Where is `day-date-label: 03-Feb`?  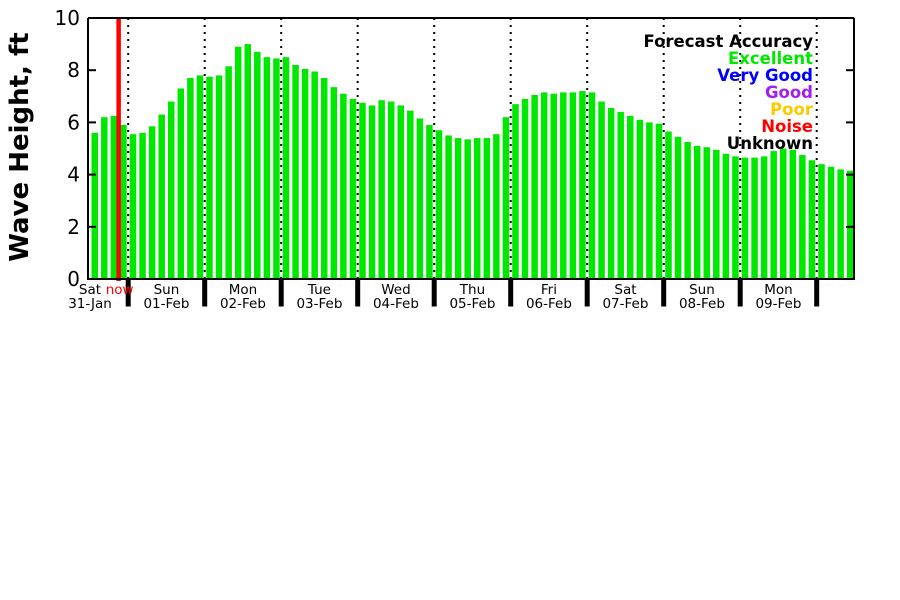 day-date-label: 03-Feb is located at coordinates (319, 304).